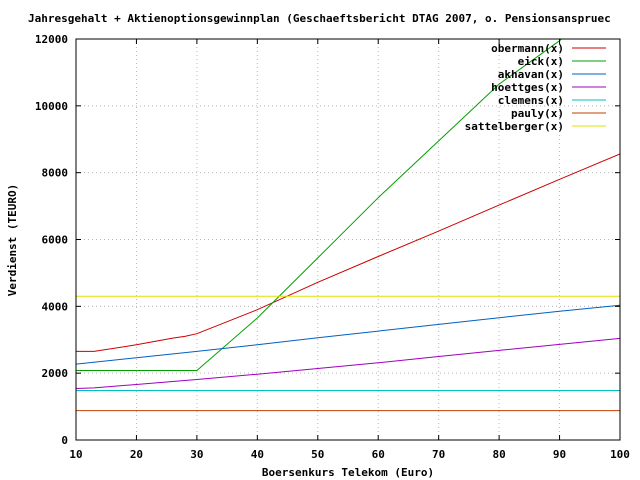  What do you see at coordinates (514, 126) in the screenshot?
I see `legend-label: sattelberger(x)` at bounding box center [514, 126].